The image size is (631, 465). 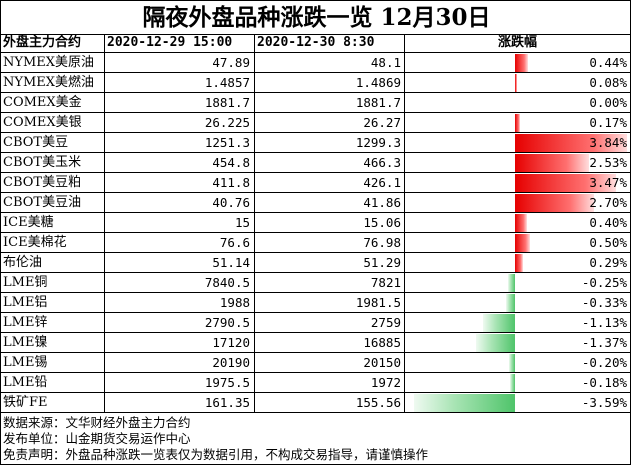 What do you see at coordinates (316, 142) in the screenshot?
I see `table-row: CBOT美豆 1251.3 1299.3 3.84%` at bounding box center [316, 142].